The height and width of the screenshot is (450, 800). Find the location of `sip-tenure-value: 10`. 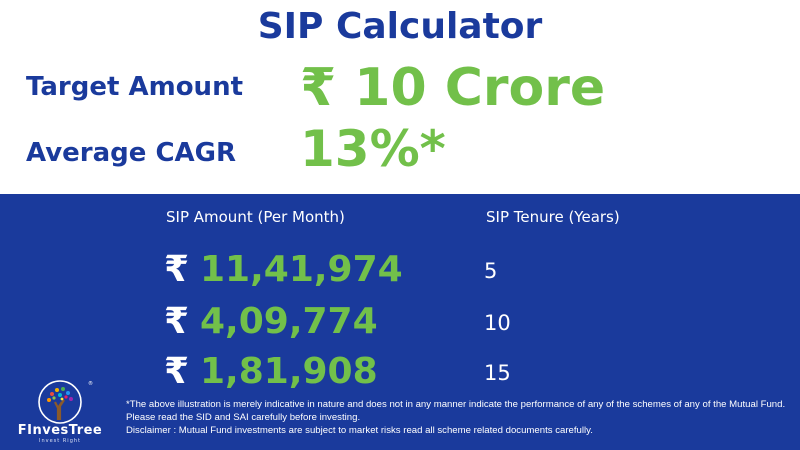

sip-tenure-value: 10 is located at coordinates (497, 323).